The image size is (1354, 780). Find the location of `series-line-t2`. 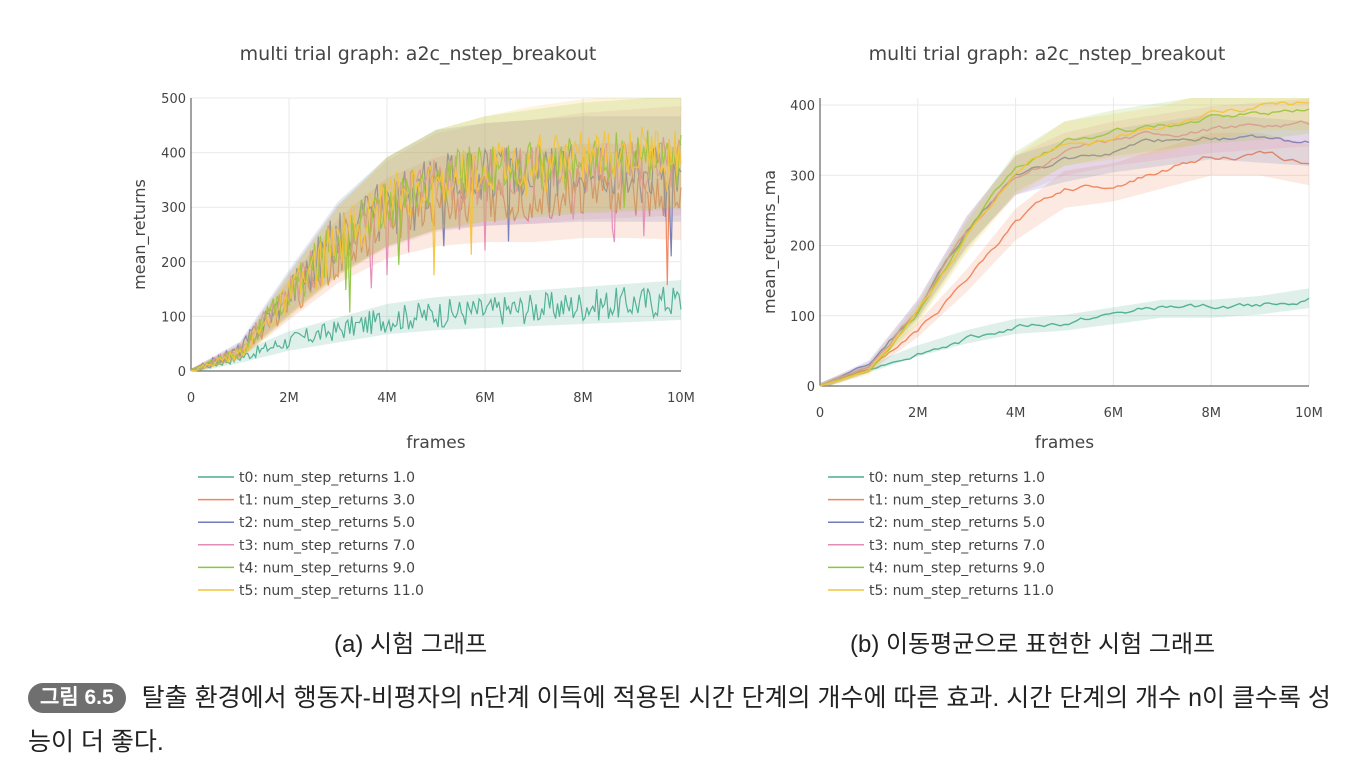

series-line-t2 is located at coordinates (1064, 260).